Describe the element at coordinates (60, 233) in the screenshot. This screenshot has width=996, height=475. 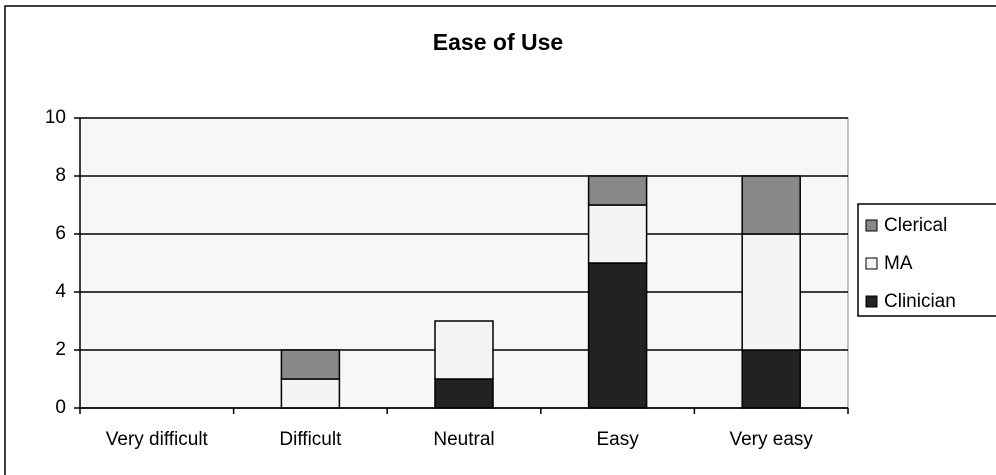
I see `y-tick-label: 6` at that location.